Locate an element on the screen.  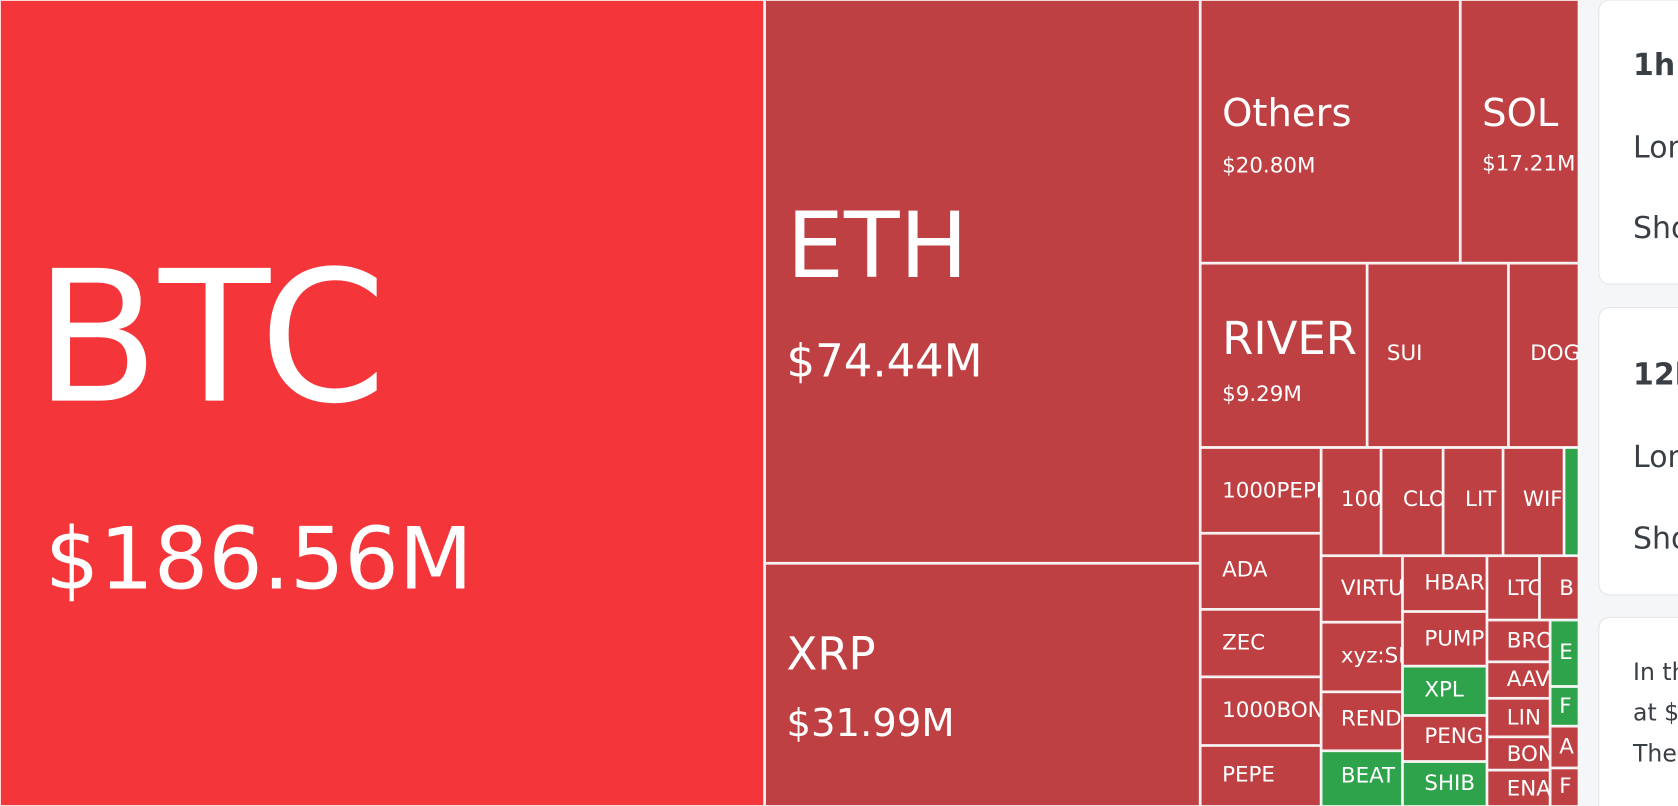
tile-label: BTC is located at coordinates (210, 338).